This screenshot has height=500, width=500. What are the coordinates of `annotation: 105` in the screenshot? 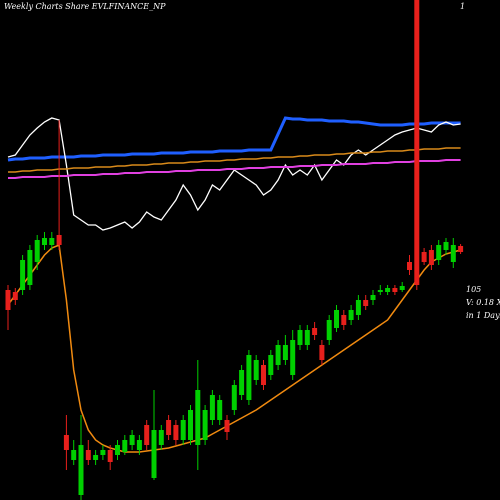 It's located at (473, 289).